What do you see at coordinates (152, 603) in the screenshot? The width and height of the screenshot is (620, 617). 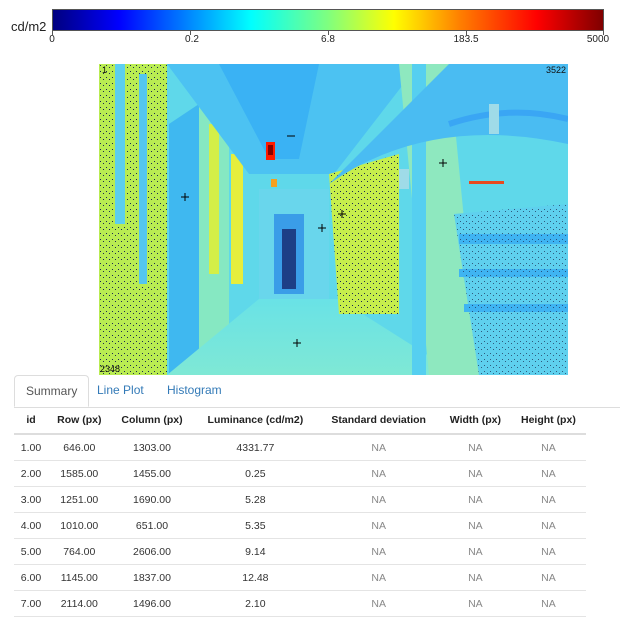 I see `table-cell: 1496.00` at bounding box center [152, 603].